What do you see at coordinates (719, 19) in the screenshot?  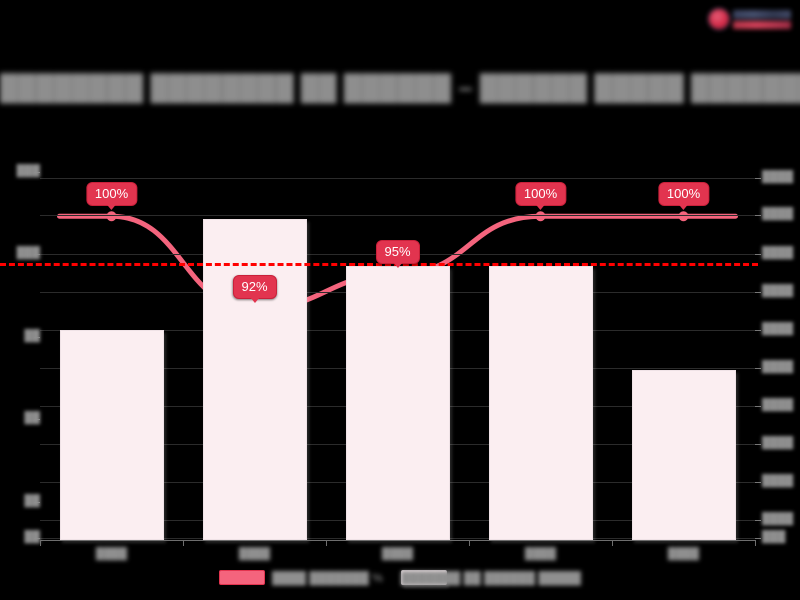 I see `logo-mark-icon` at bounding box center [719, 19].